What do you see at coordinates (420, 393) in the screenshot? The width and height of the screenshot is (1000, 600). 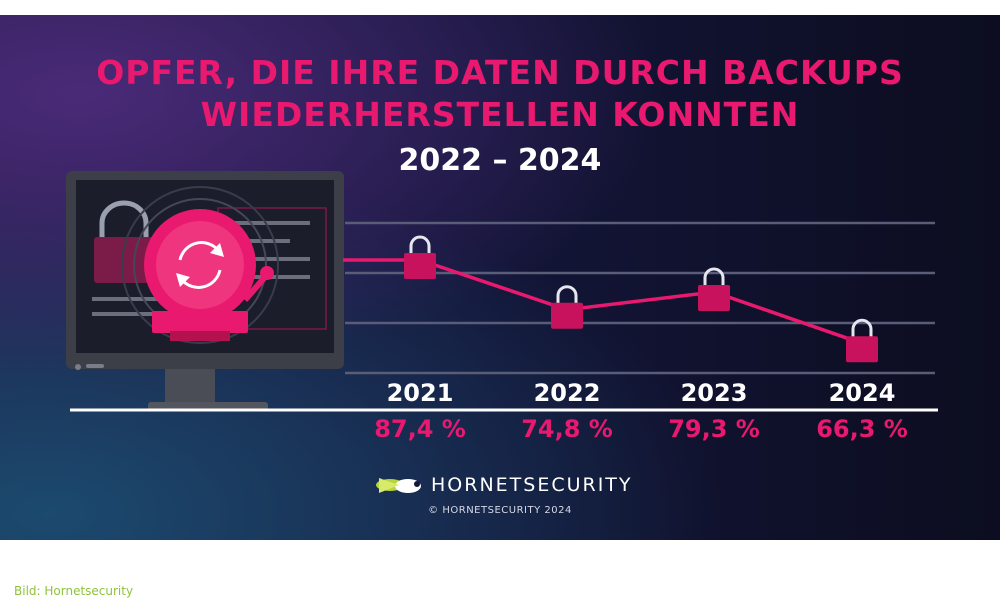 I see `x-tick-label: 2021` at bounding box center [420, 393].